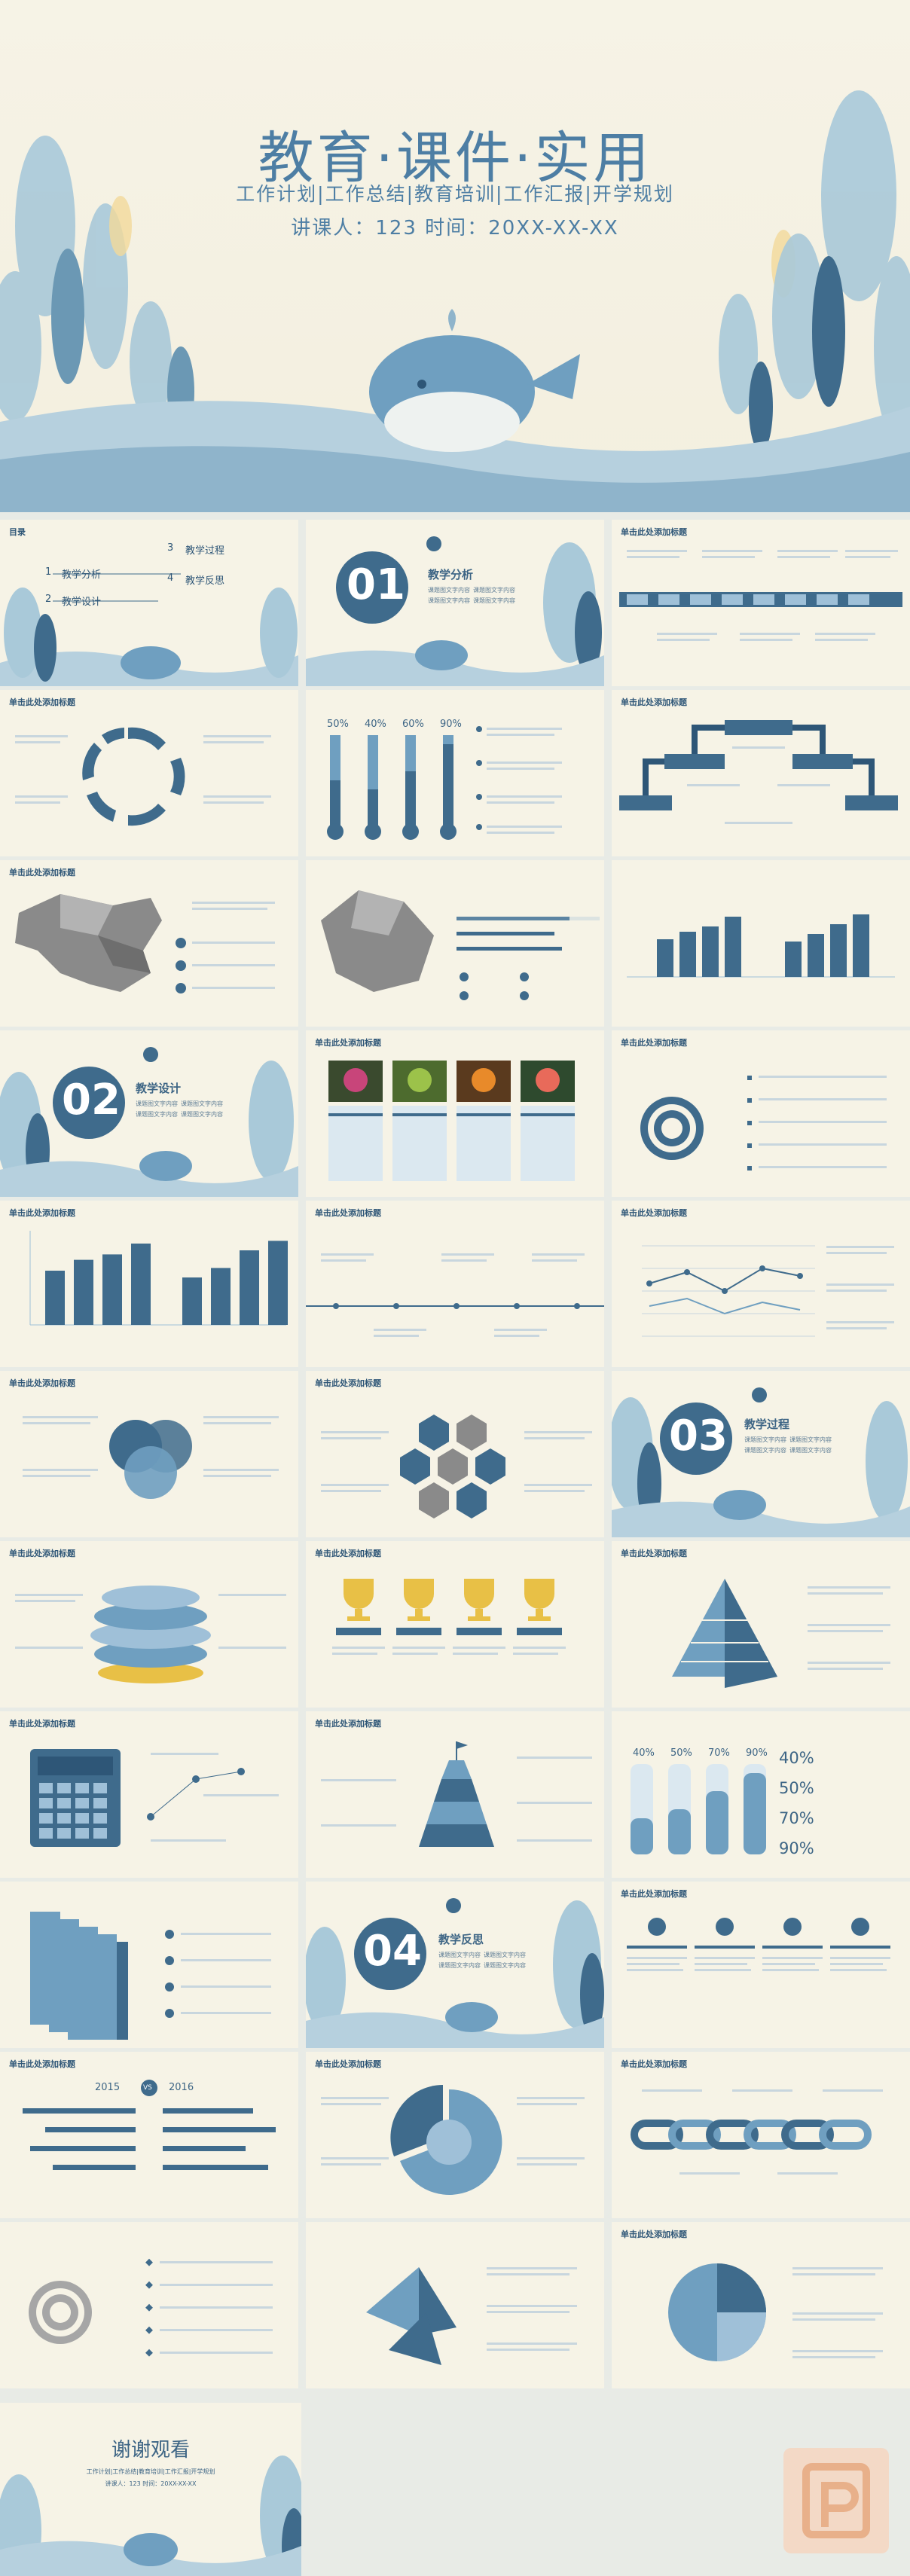  I want to click on year-right: 2016, so click(181, 2088).